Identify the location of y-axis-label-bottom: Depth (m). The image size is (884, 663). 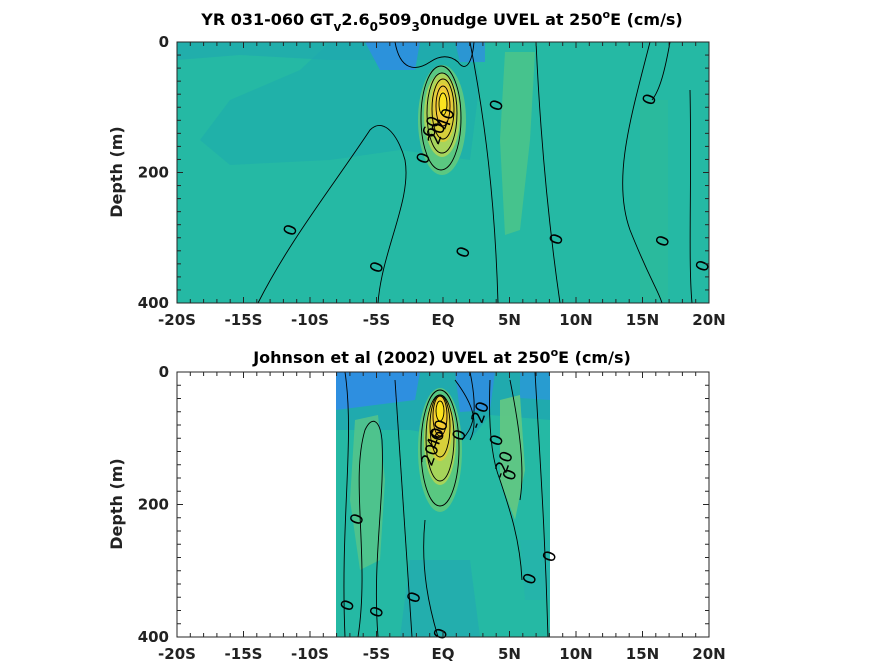
(116, 504).